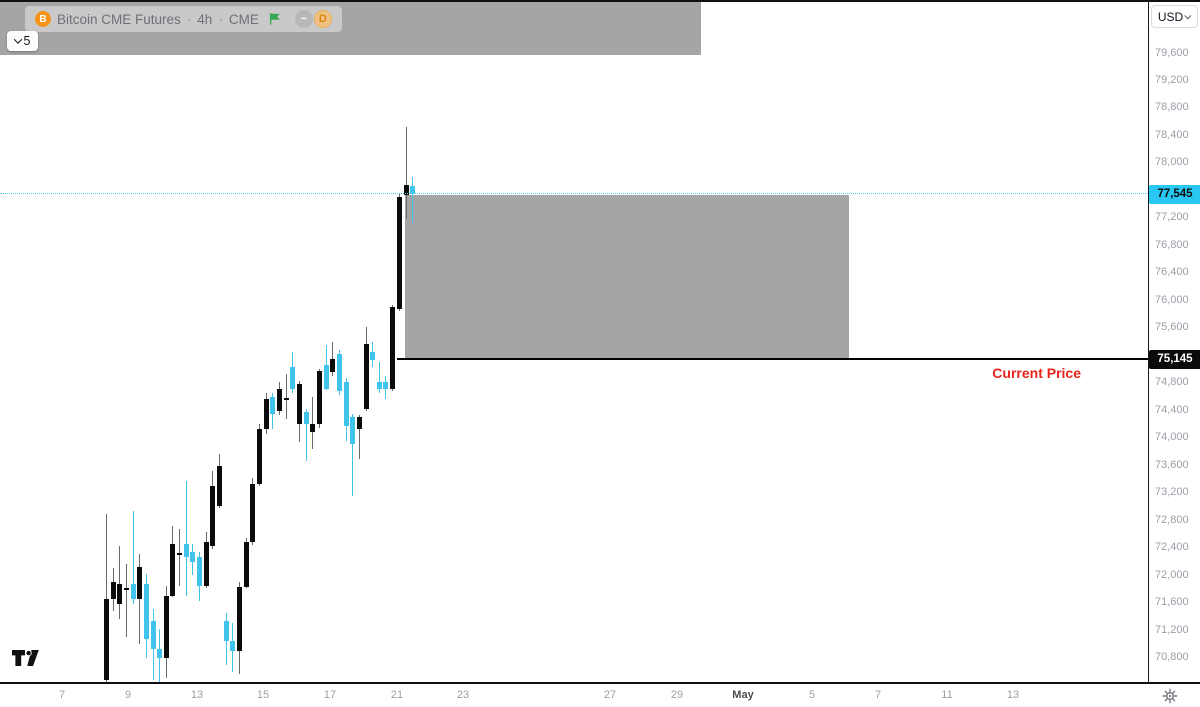  I want to click on symbol-legend: B Bitcoin CME Futures · 4h · CME − D, so click(183, 19).